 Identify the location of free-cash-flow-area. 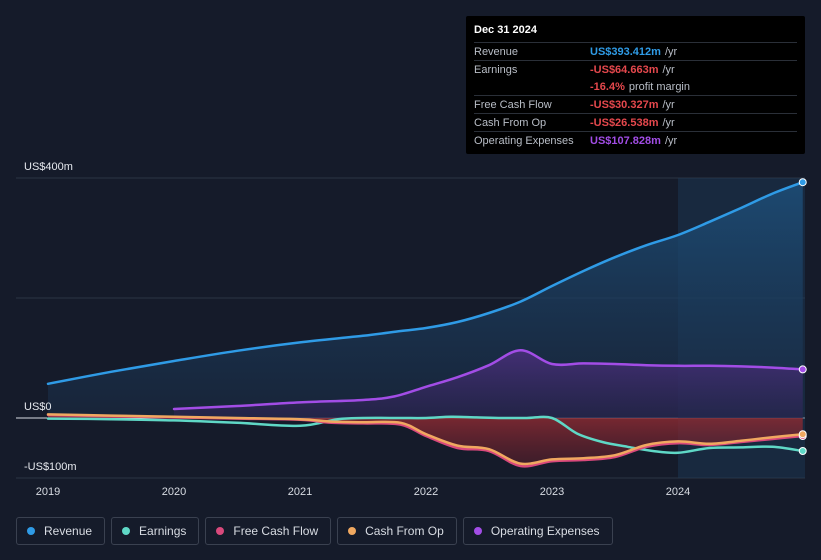
(425, 441).